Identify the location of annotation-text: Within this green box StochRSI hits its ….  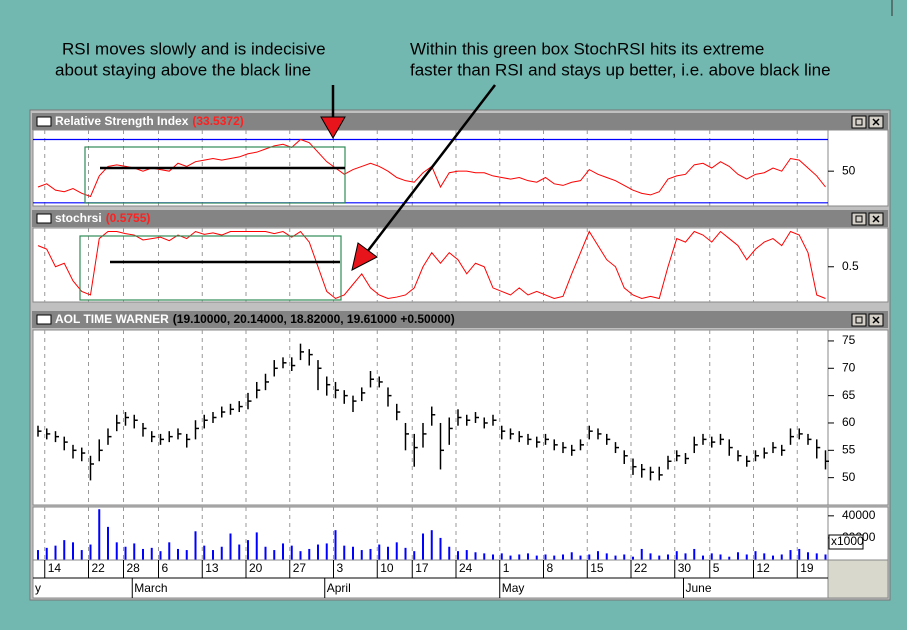
(587, 48).